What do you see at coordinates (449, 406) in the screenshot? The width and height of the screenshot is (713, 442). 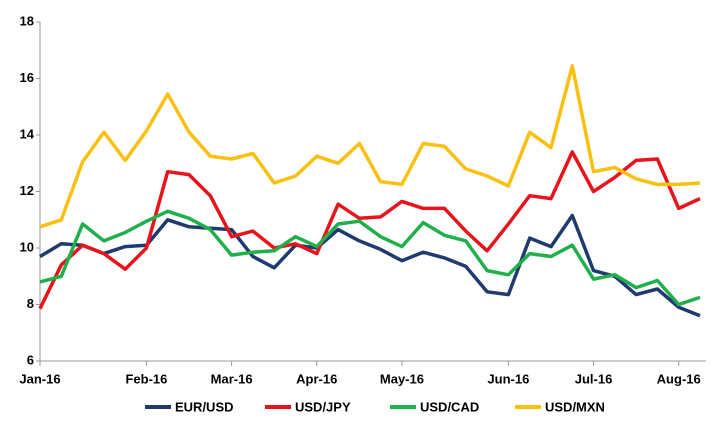 I see `legend-label: USD/CAD` at bounding box center [449, 406].